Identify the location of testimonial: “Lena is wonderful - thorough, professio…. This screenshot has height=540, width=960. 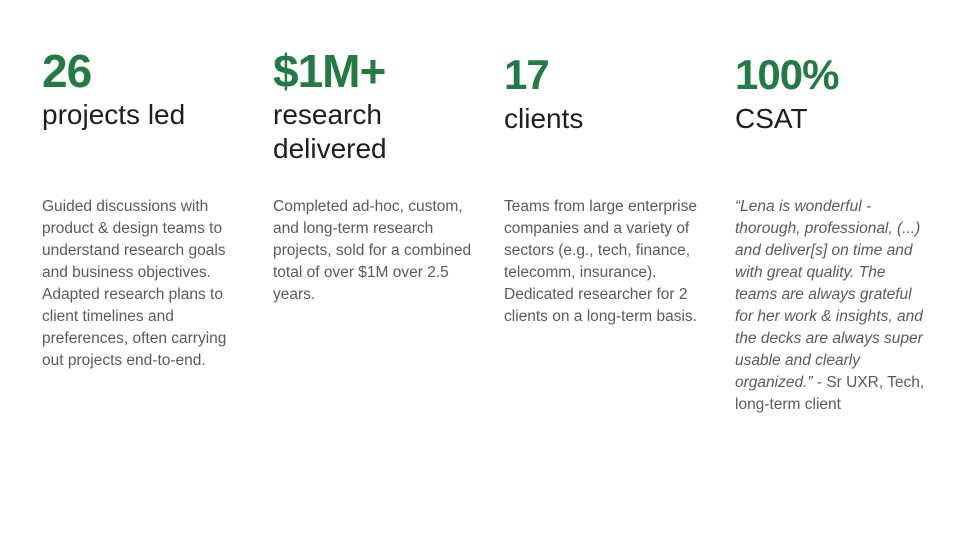
(830, 306).